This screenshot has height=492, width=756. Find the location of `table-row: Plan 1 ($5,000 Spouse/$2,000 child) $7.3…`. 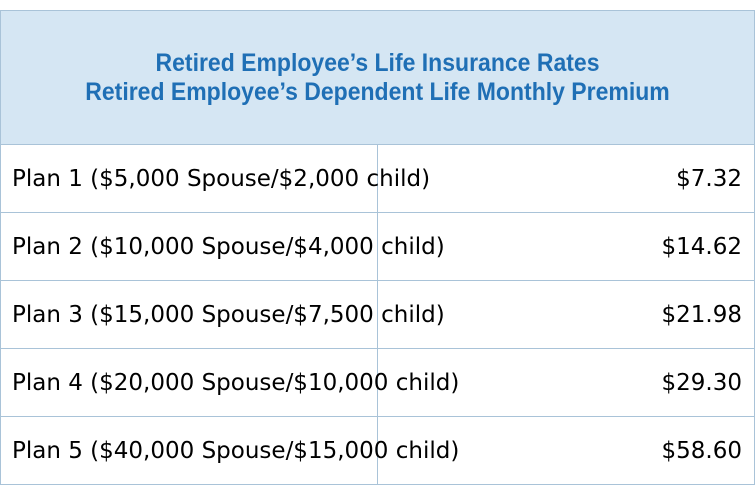

table-row: Plan 1 ($5,000 Spouse/$2,000 child) $7.3… is located at coordinates (377, 178).